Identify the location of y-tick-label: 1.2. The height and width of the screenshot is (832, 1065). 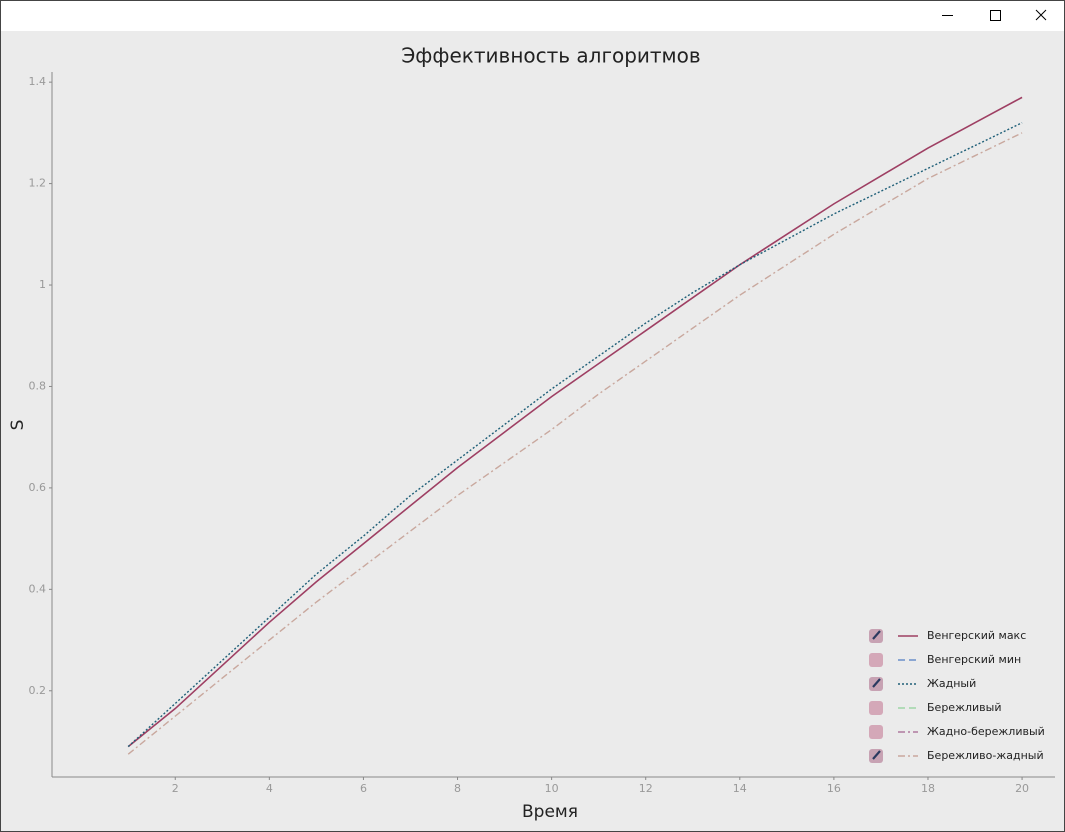
(38, 183).